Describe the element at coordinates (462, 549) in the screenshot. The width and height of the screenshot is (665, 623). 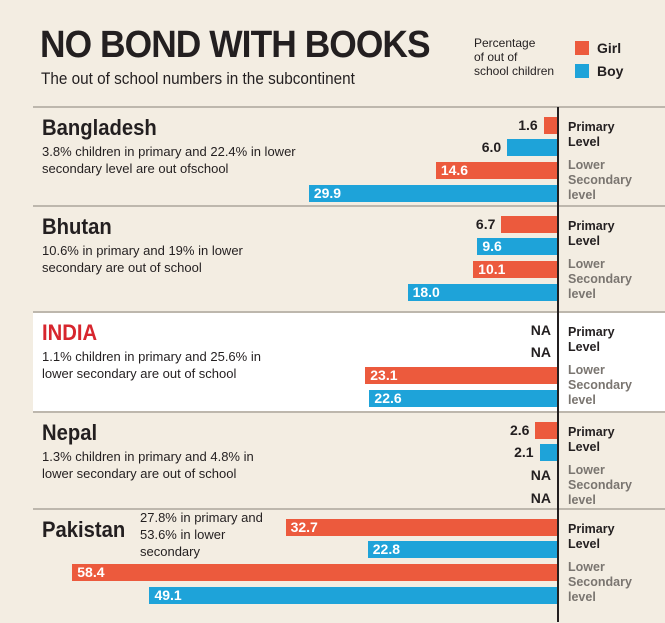
I see `bar-pakistan-primary-boy` at that location.